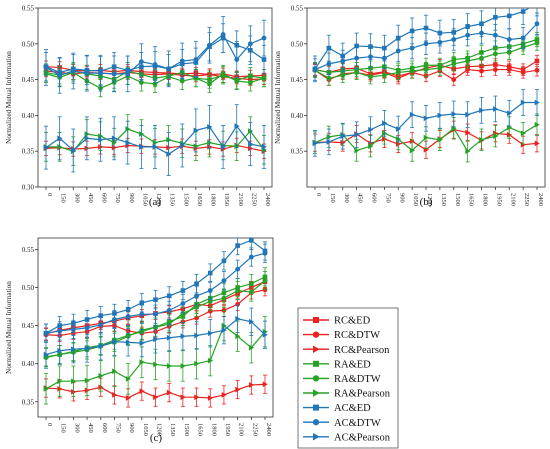 The width and height of the screenshot is (550, 449). I want to click on x-tick-label: 1050, so click(144, 199).